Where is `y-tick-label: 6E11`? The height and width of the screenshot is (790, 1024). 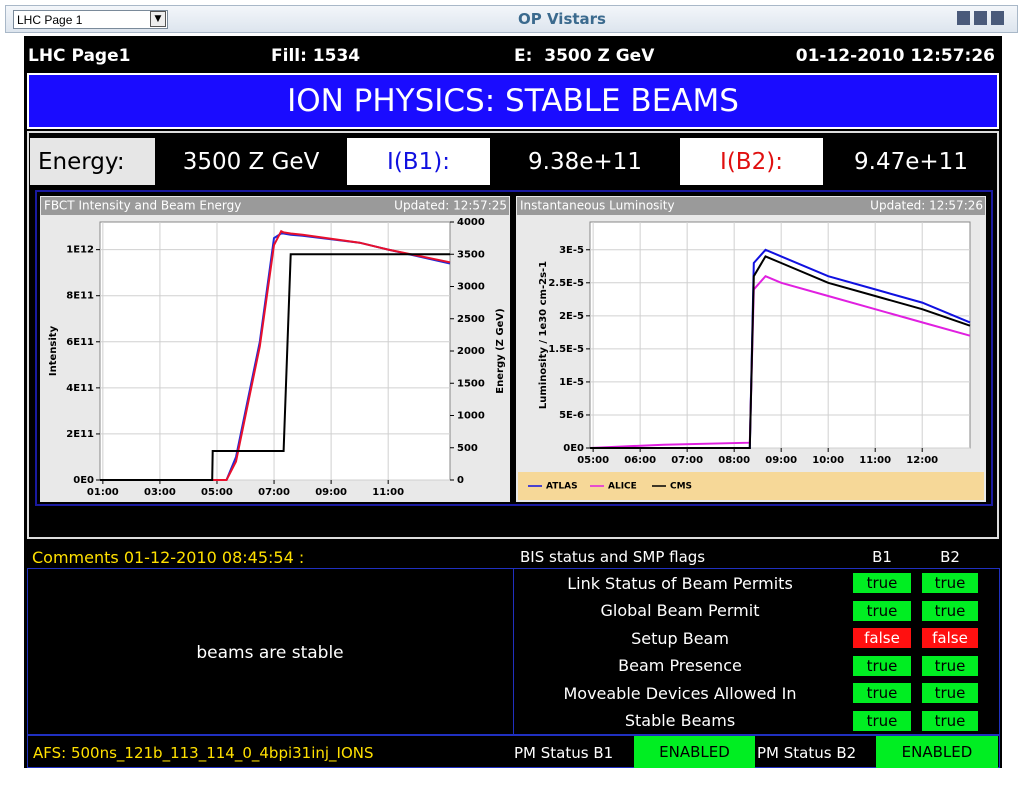
y-tick-label: 6E11 is located at coordinates (80, 342).